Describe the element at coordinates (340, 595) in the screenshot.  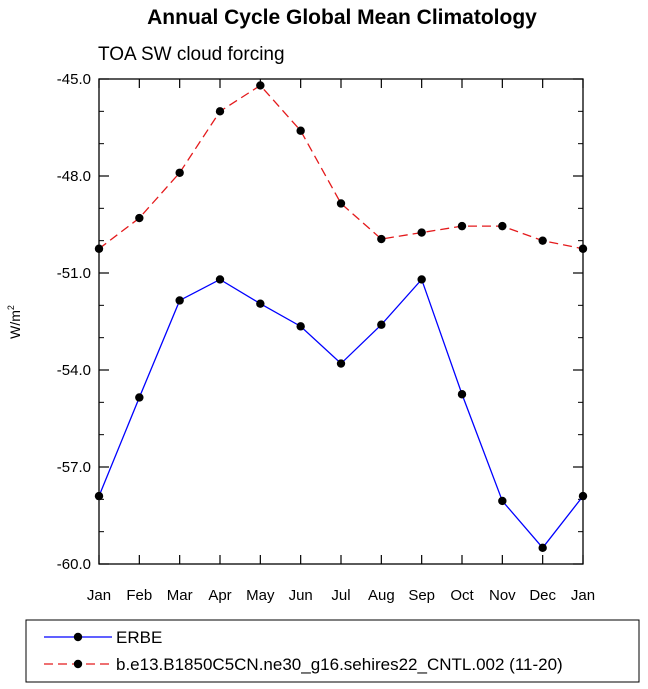
I see `x-tick-label: Jul` at that location.